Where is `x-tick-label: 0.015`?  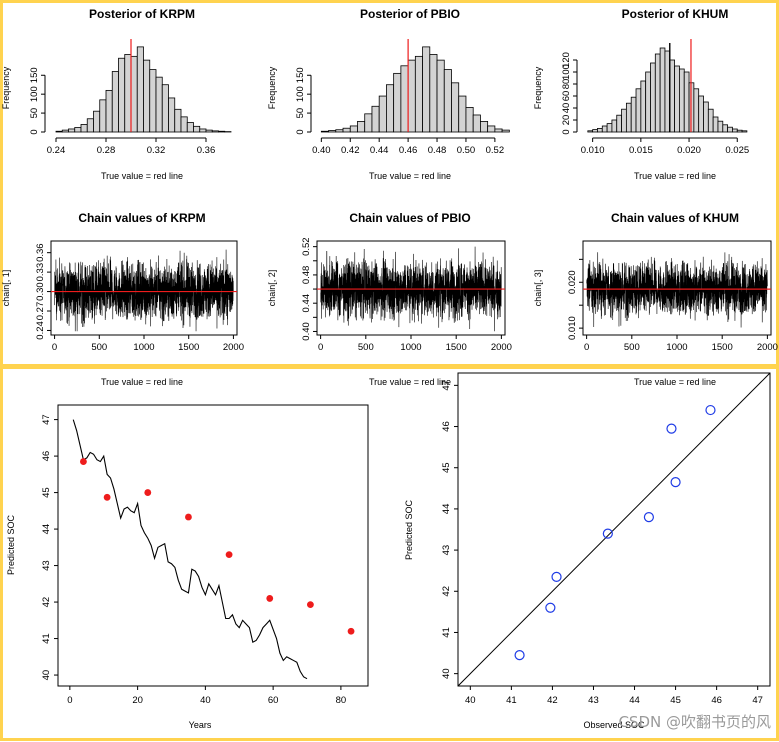
x-tick-label: 0.015 is located at coordinates (641, 150).